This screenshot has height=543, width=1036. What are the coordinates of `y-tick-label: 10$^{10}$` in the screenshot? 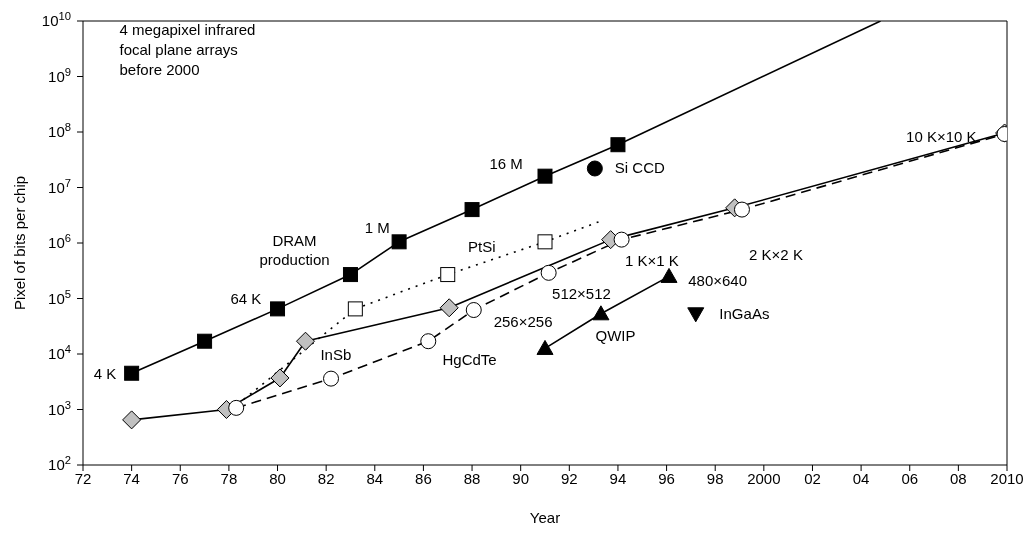 It's located at (56, 19).